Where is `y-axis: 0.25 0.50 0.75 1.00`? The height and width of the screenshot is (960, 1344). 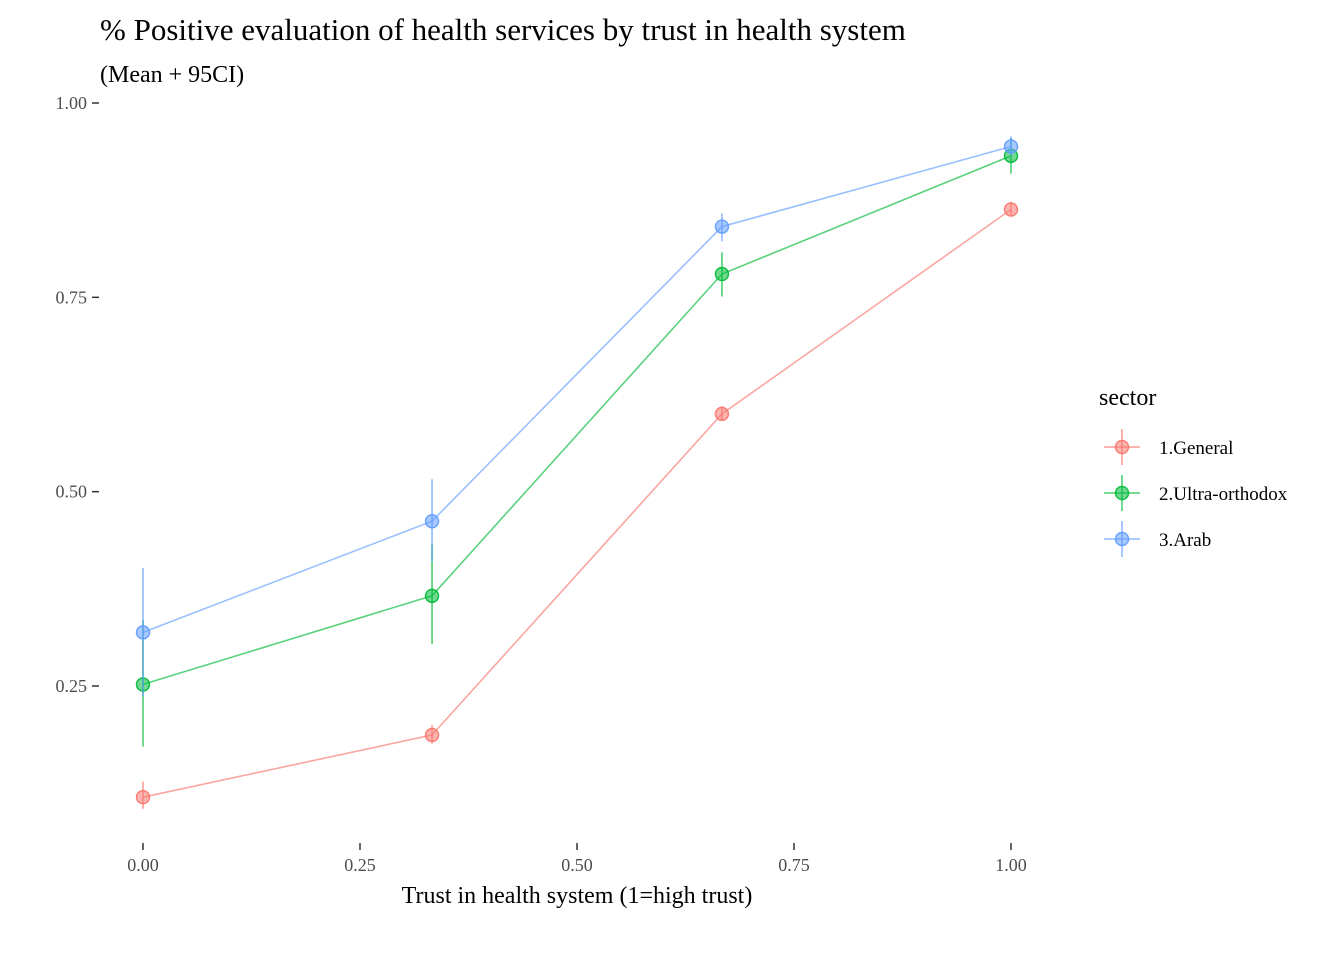 y-axis: 0.25 0.50 0.75 1.00 is located at coordinates (77, 394).